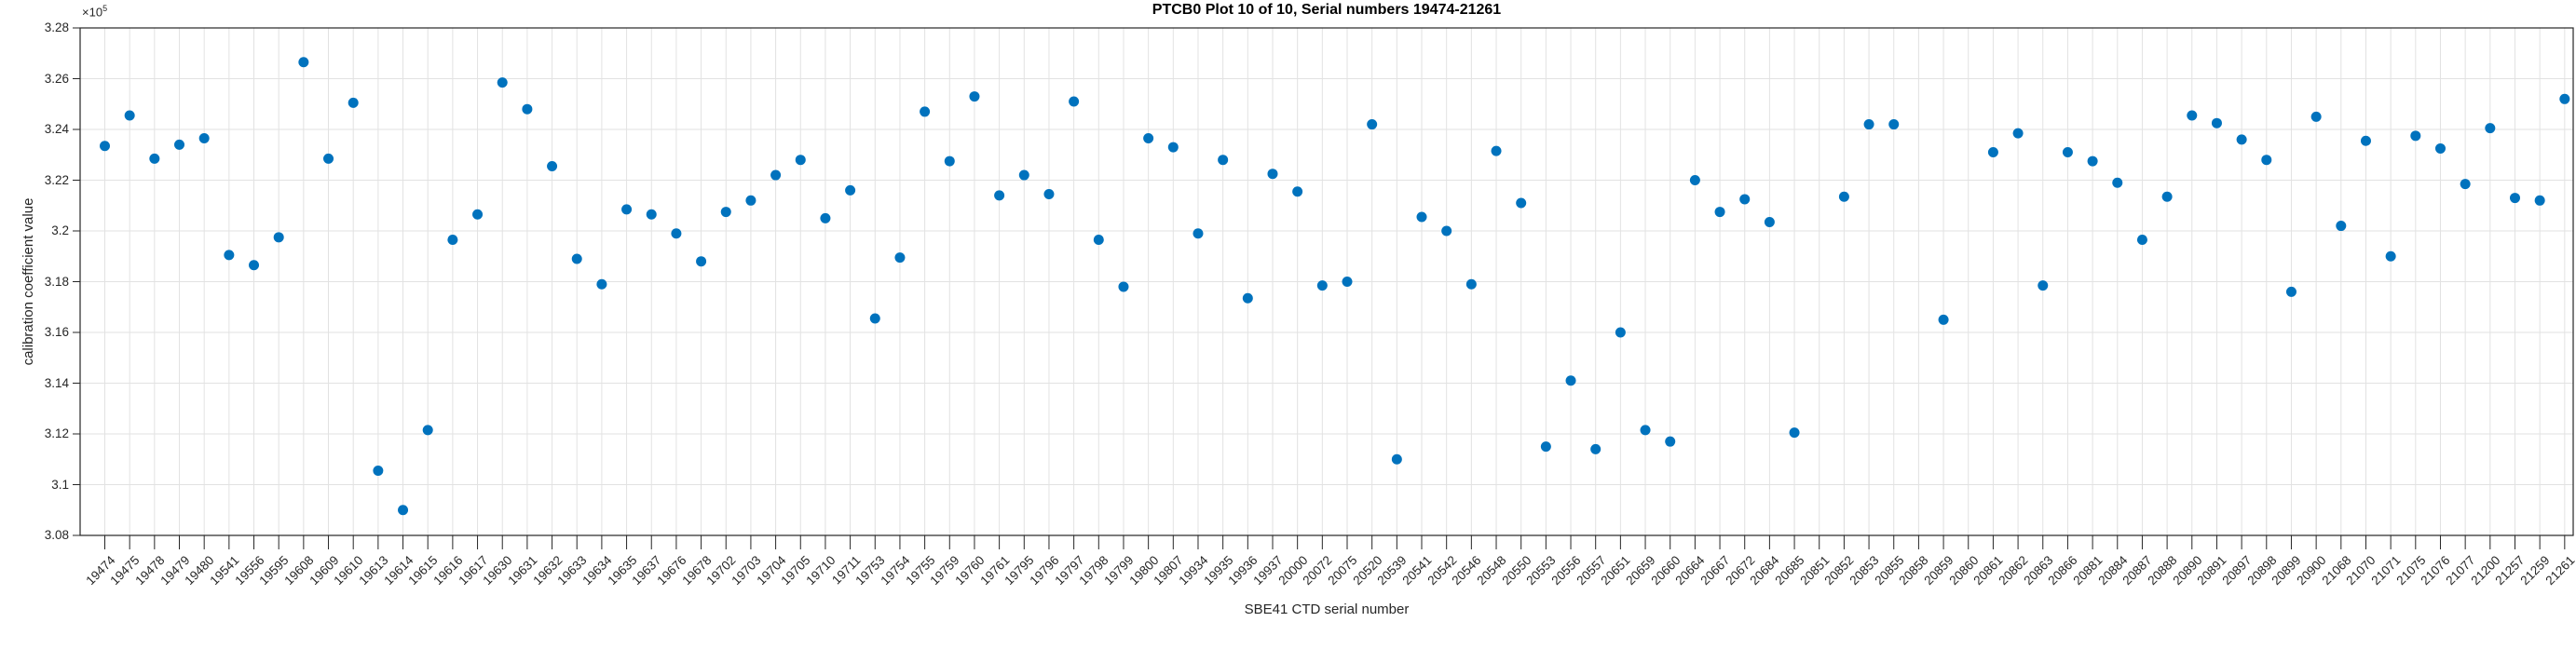 The image size is (2576, 649). I want to click on y-tick-label: 3.12, so click(56, 433).